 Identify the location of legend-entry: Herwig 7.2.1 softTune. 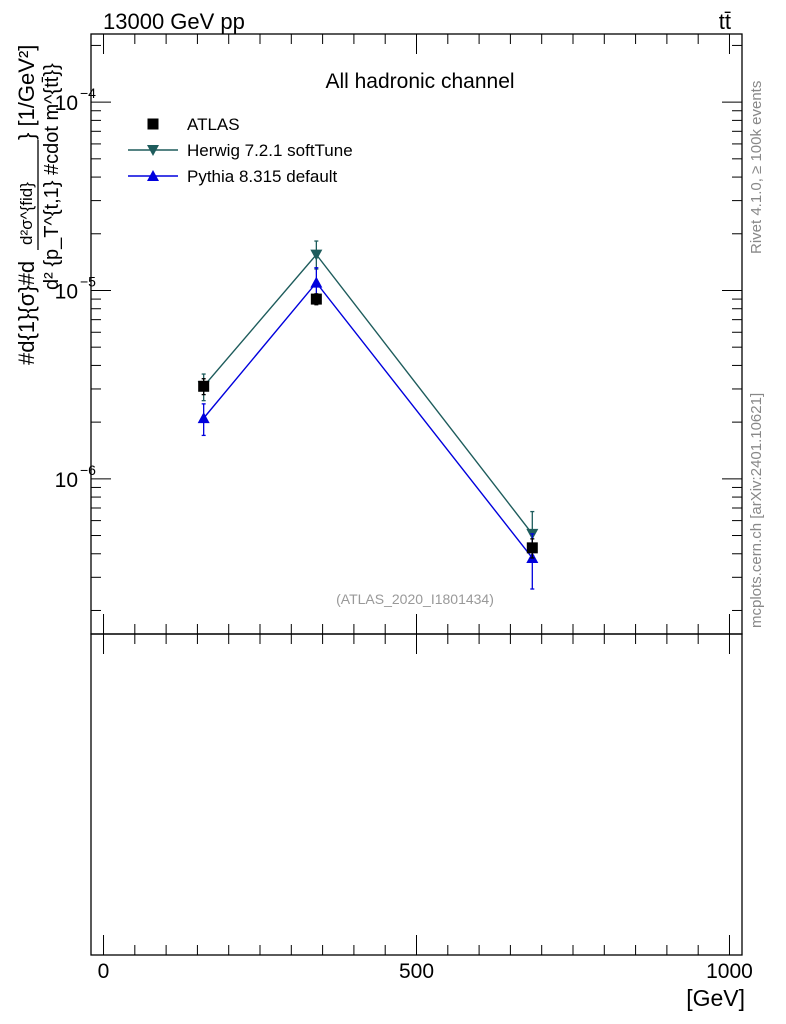
(240, 150).